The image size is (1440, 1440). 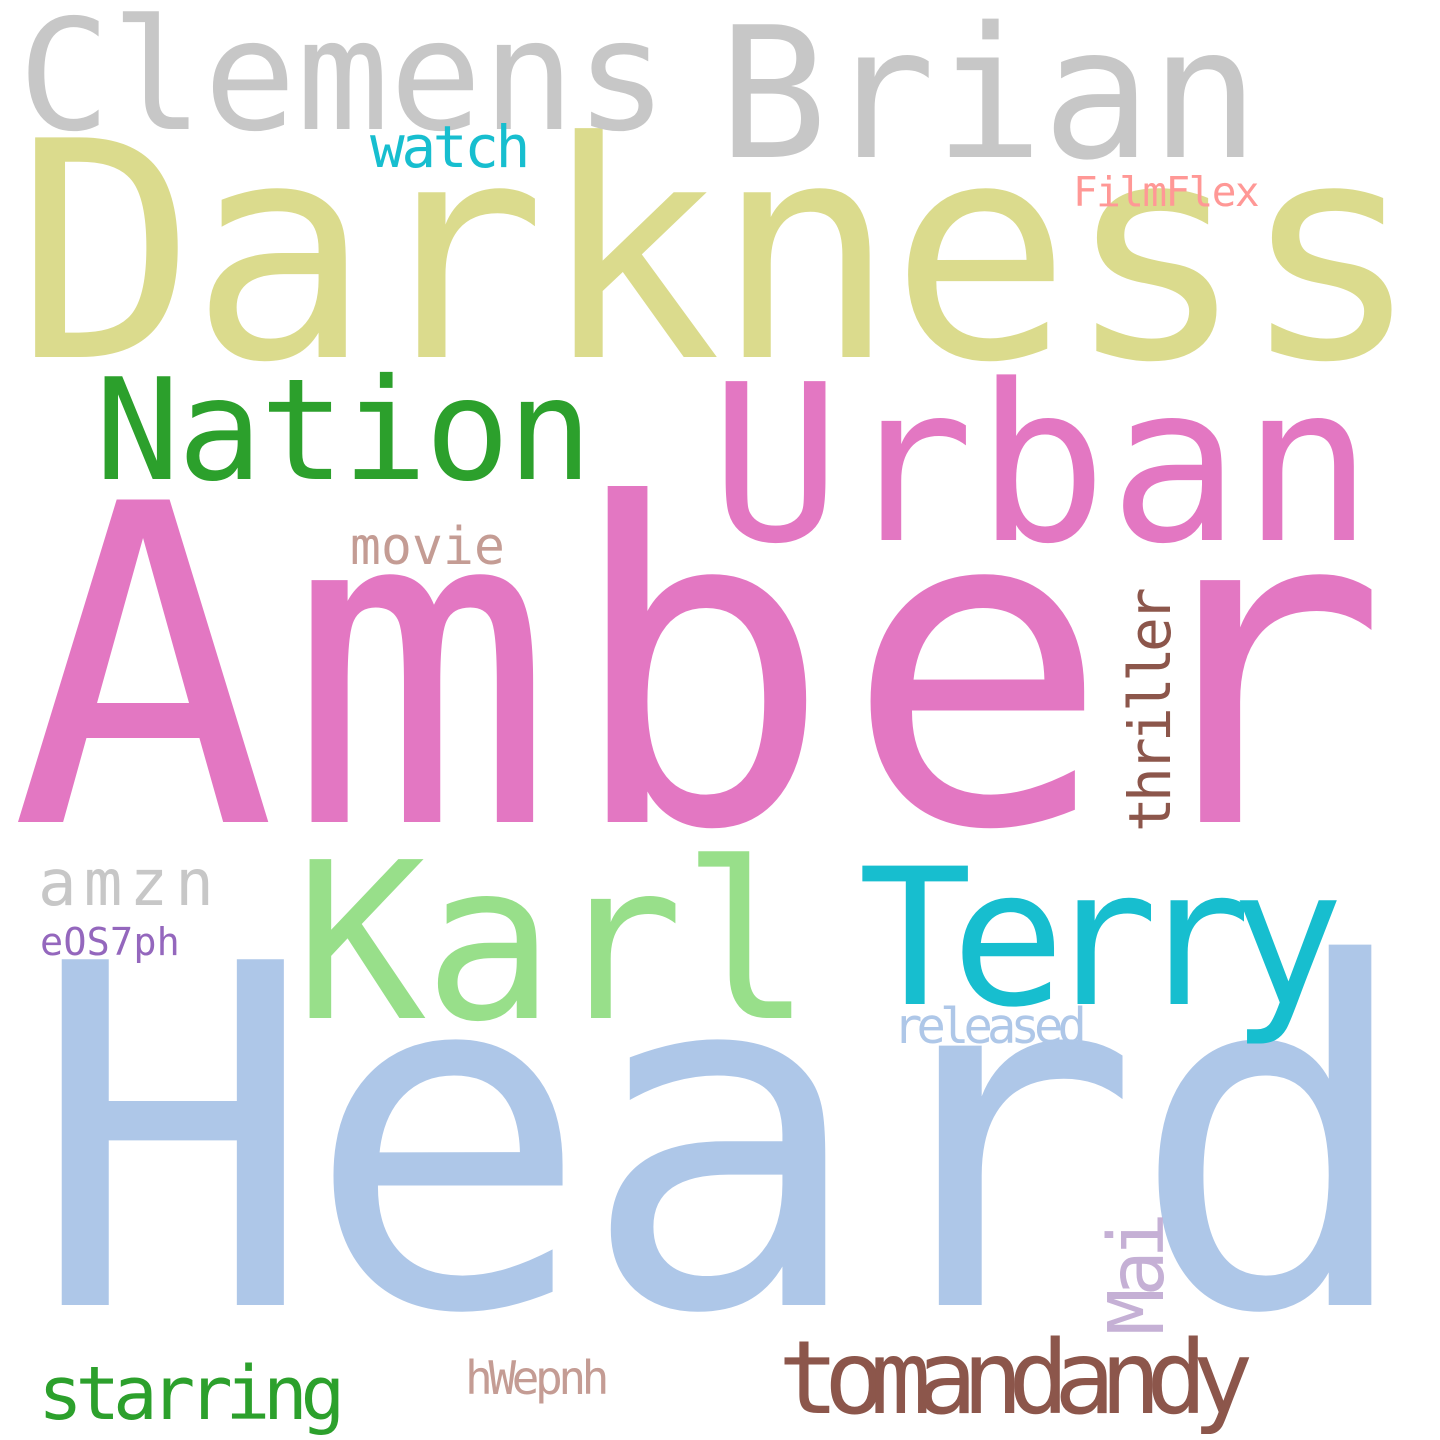 I want to click on word-terry: Terry, so click(x=1101, y=938).